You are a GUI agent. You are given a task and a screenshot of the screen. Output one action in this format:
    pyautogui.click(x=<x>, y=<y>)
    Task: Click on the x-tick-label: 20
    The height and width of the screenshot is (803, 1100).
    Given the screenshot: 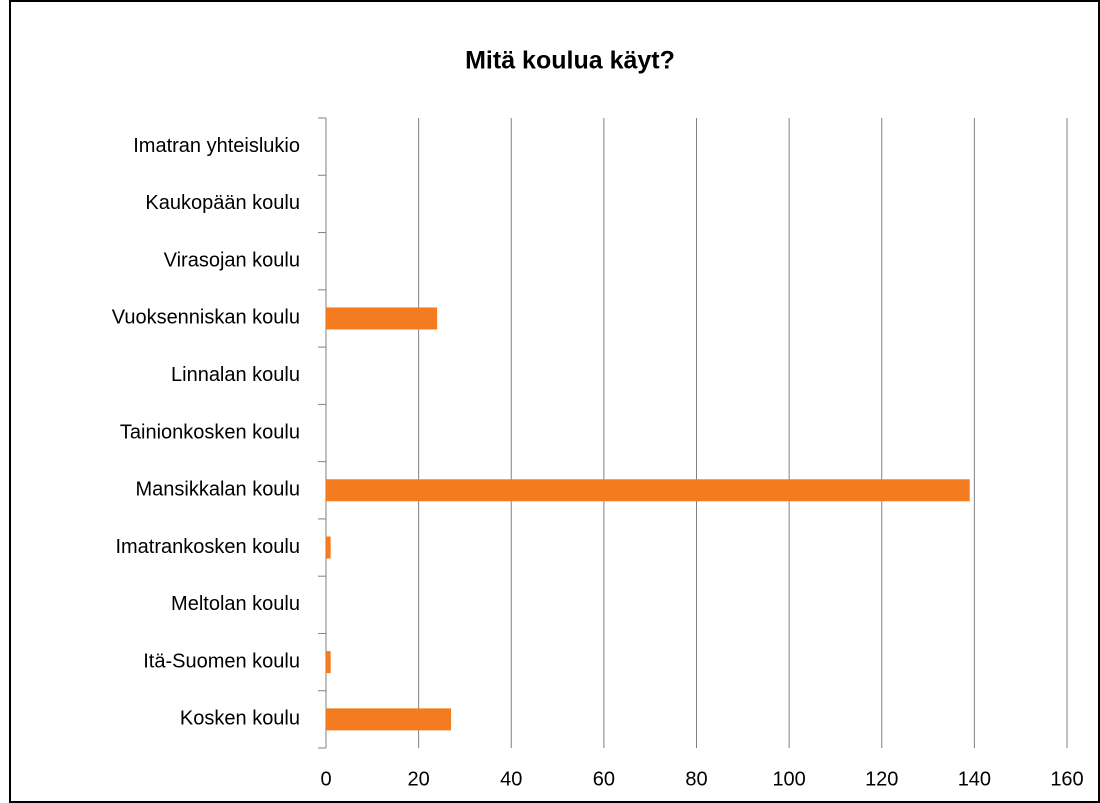 What is the action you would take?
    pyautogui.click(x=419, y=779)
    